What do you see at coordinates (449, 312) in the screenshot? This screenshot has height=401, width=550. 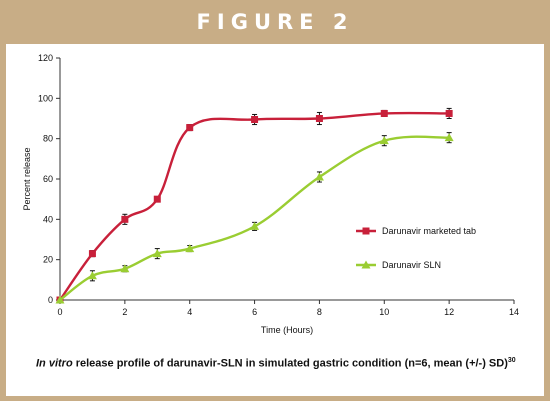 I see `x-tick-label: 12` at bounding box center [449, 312].